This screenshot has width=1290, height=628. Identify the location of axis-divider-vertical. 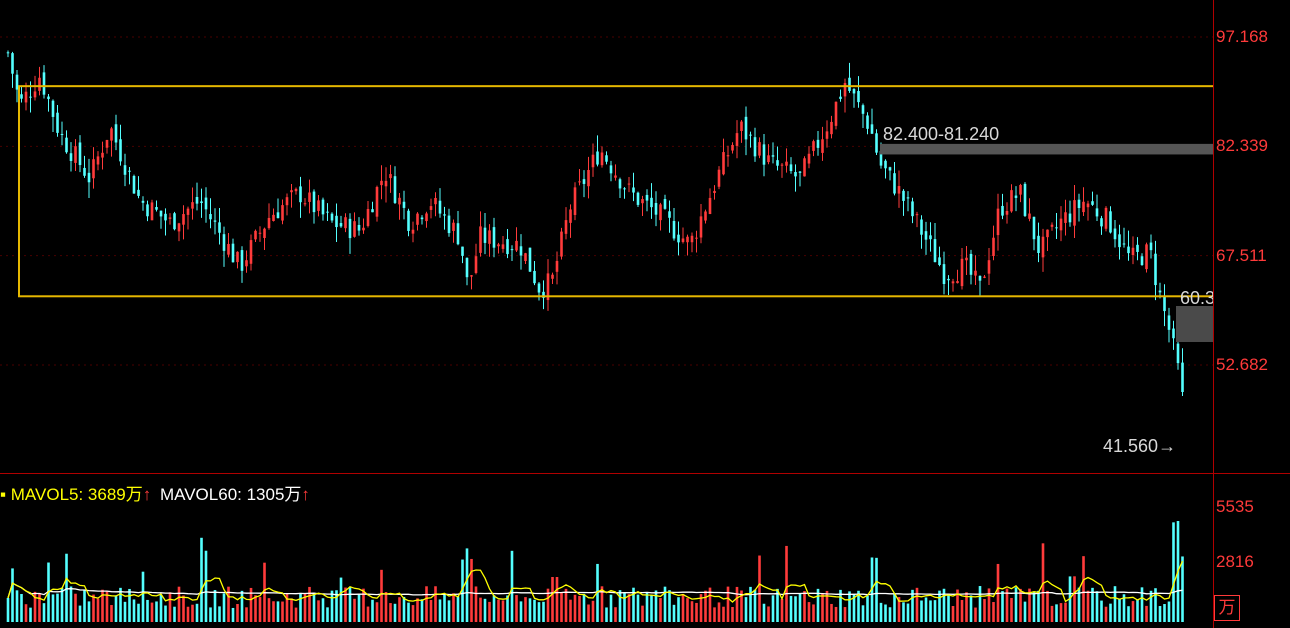
(1213, 314).